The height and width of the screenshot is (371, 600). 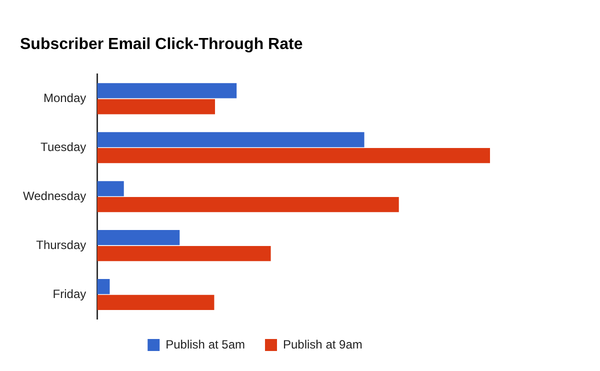 I want to click on legend-label: Publish at 9am, so click(x=322, y=344).